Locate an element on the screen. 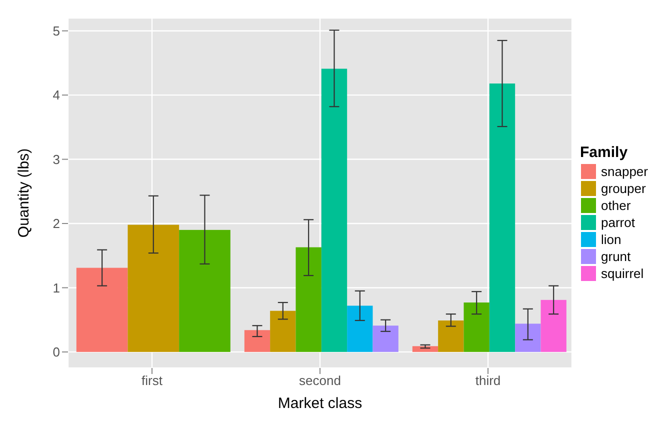 Image resolution: width=657 pixels, height=427 pixels. x-tick-label: third is located at coordinates (488, 380).